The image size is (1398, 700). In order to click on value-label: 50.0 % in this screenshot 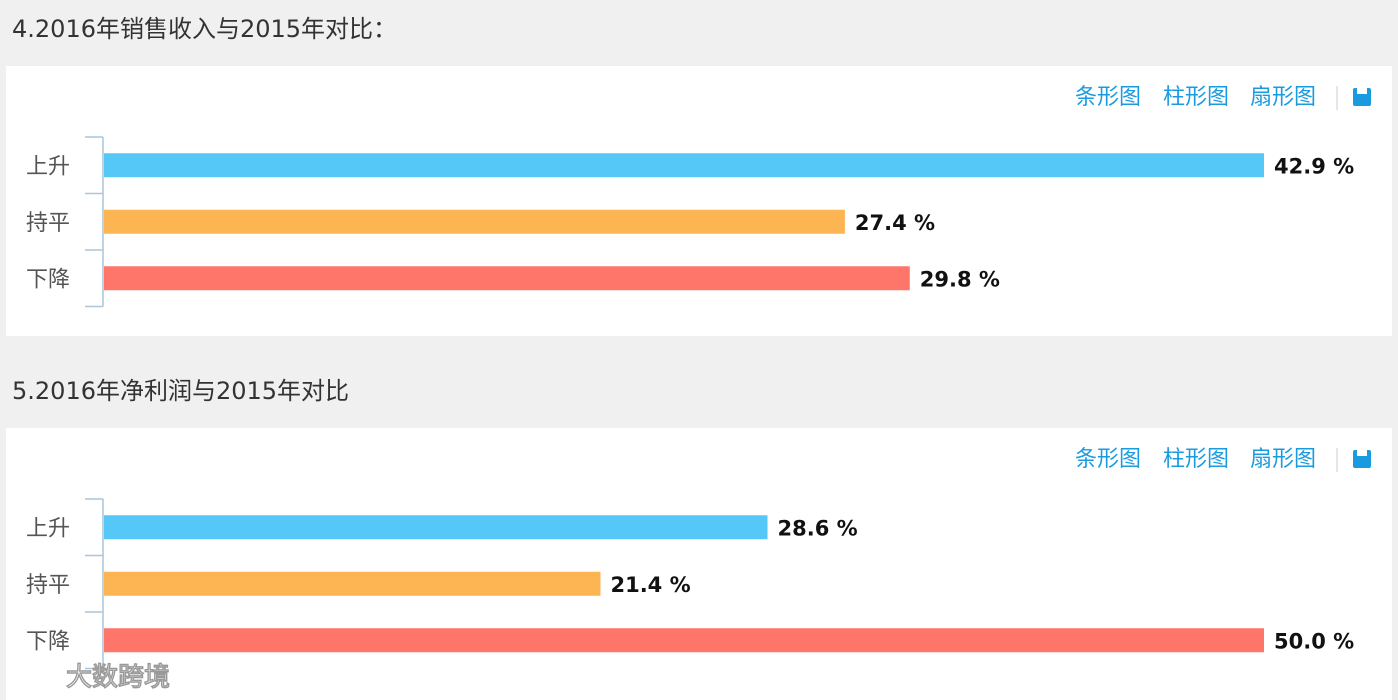, I will do `click(1314, 641)`.